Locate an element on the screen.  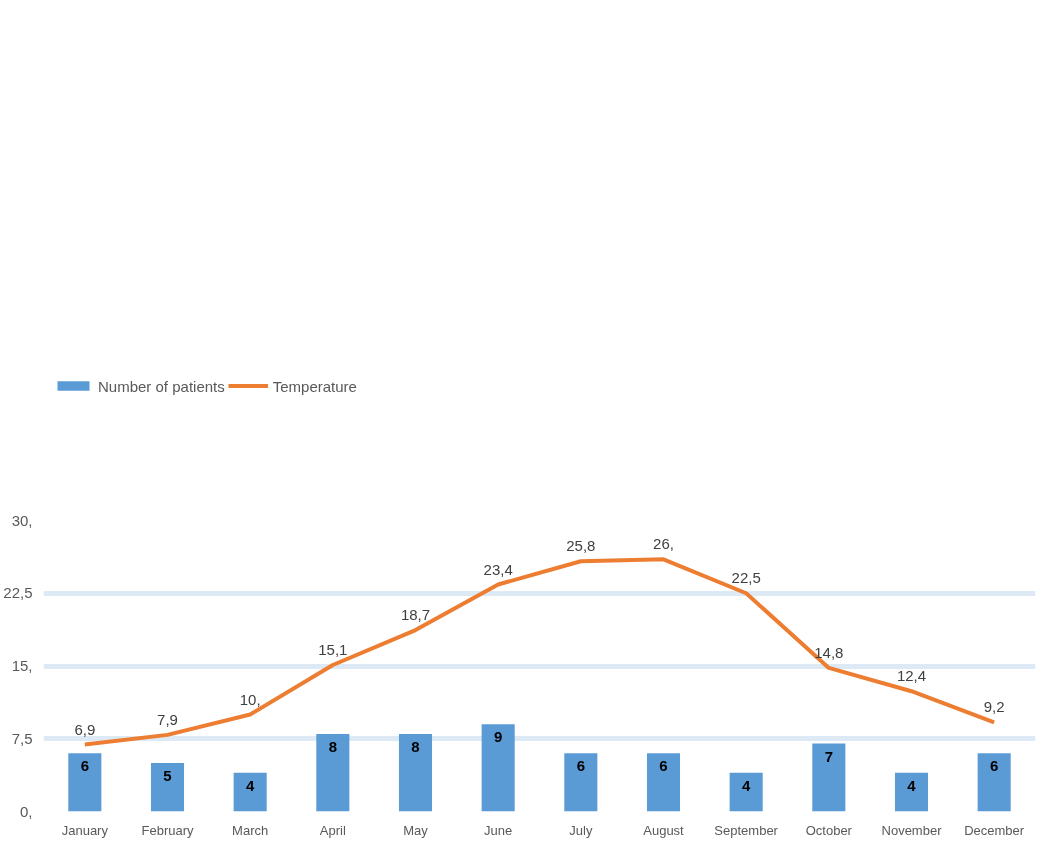
data-label: 25,8 is located at coordinates (581, 546).